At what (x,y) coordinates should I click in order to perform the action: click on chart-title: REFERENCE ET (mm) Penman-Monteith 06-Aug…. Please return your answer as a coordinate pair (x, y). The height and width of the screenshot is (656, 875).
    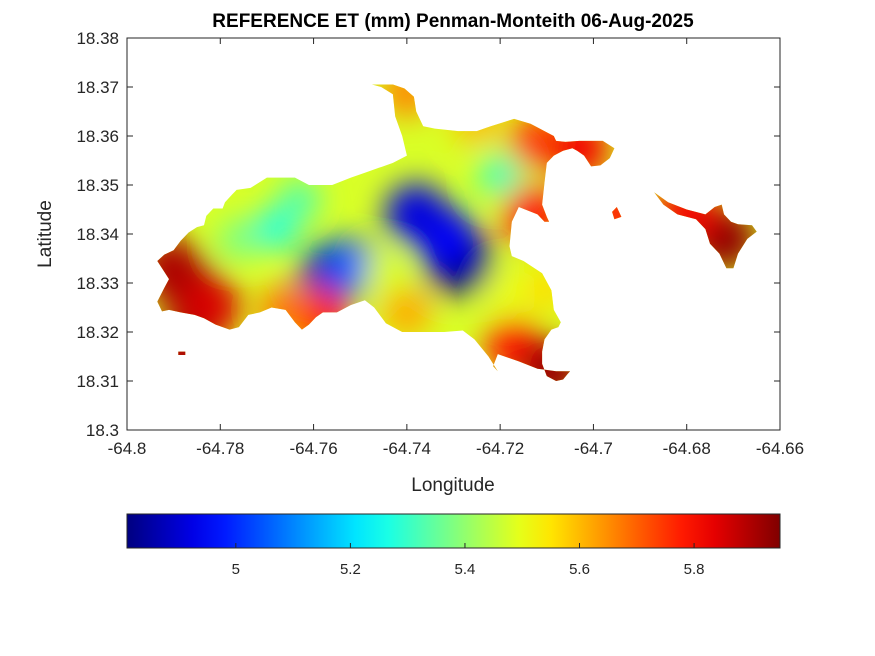
    Looking at the image, I should click on (453, 21).